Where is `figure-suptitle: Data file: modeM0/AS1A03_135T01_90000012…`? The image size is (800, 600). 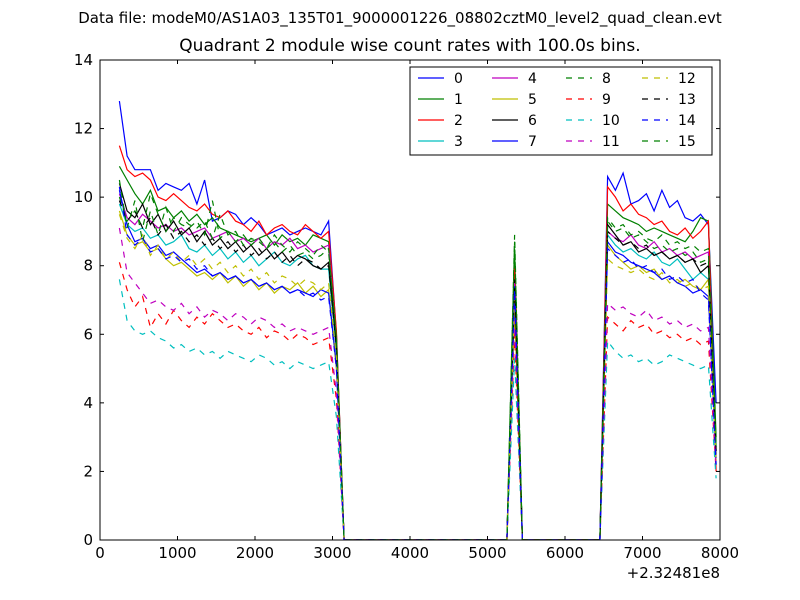
figure-suptitle: Data file: modeM0/AS1A03_135T01_90000012… is located at coordinates (400, 18).